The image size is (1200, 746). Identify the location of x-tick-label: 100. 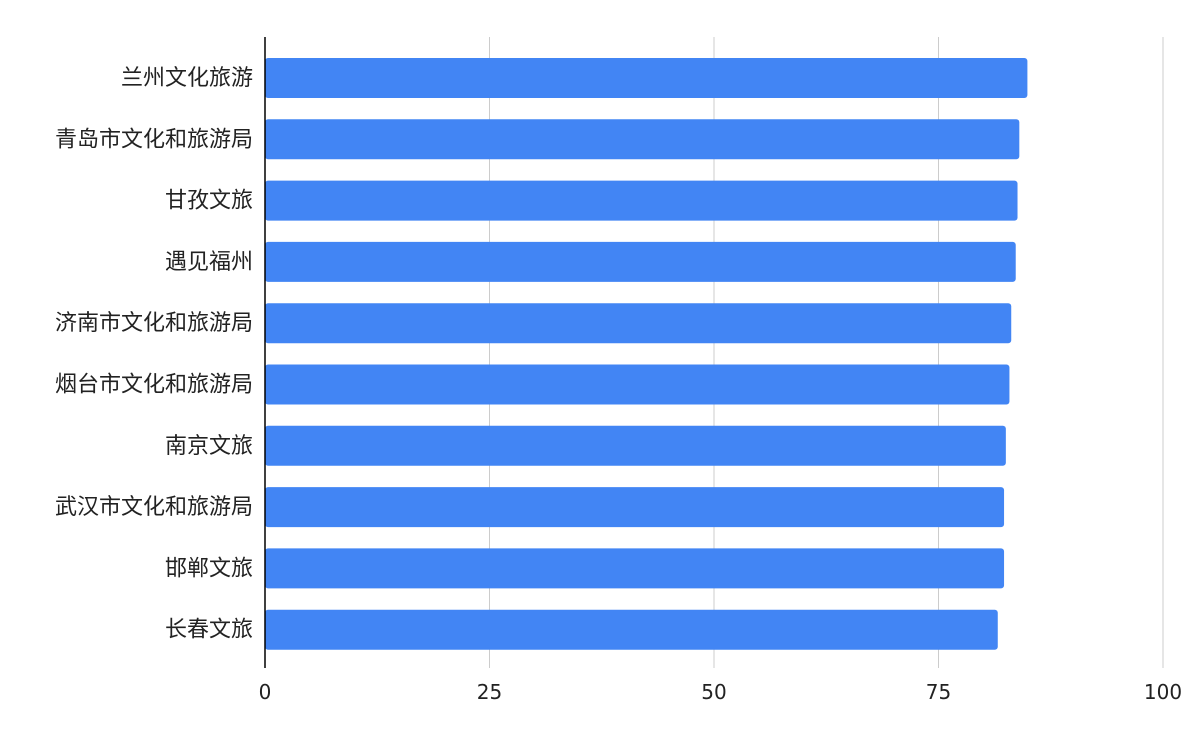
(1163, 692).